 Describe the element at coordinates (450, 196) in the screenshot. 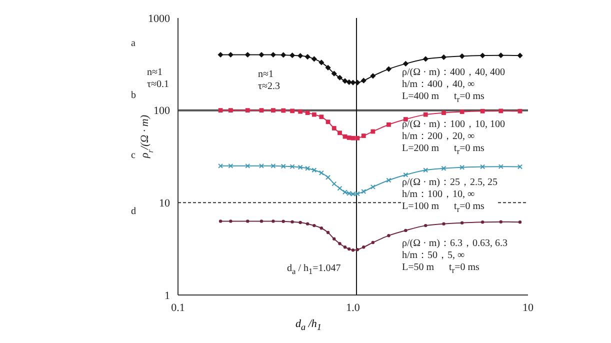

I see `annotation: ρ/(Ω · m)：25，2.5, 25 h/m：100，10, ∞ L=100 m t$_{r}$=0 ms` at that location.